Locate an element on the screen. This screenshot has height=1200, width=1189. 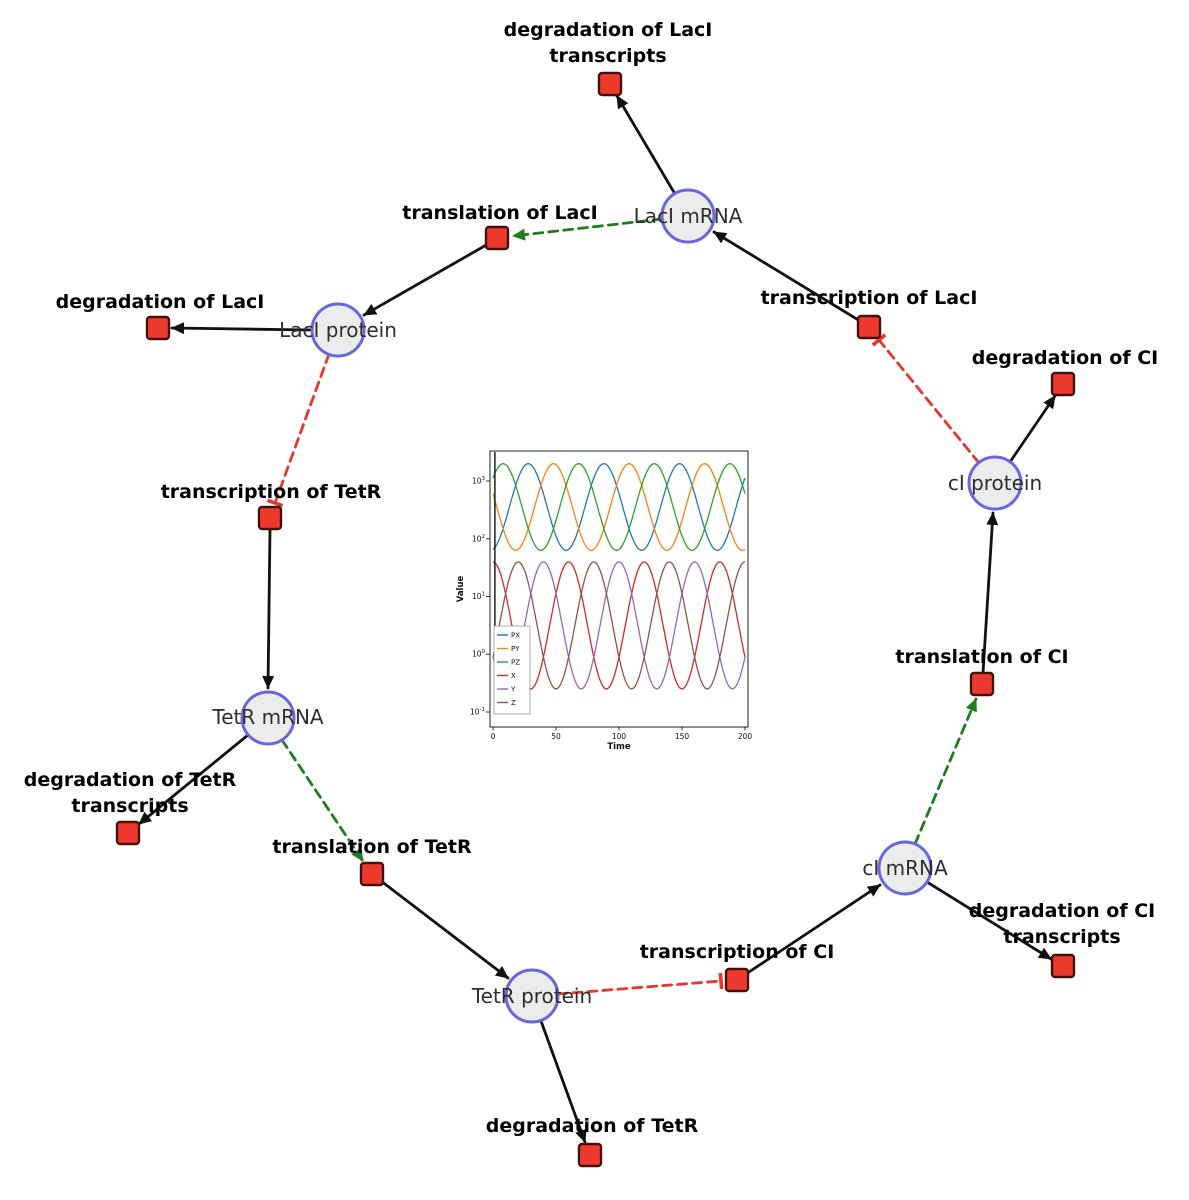
chart-series-PX is located at coordinates (619, 507).